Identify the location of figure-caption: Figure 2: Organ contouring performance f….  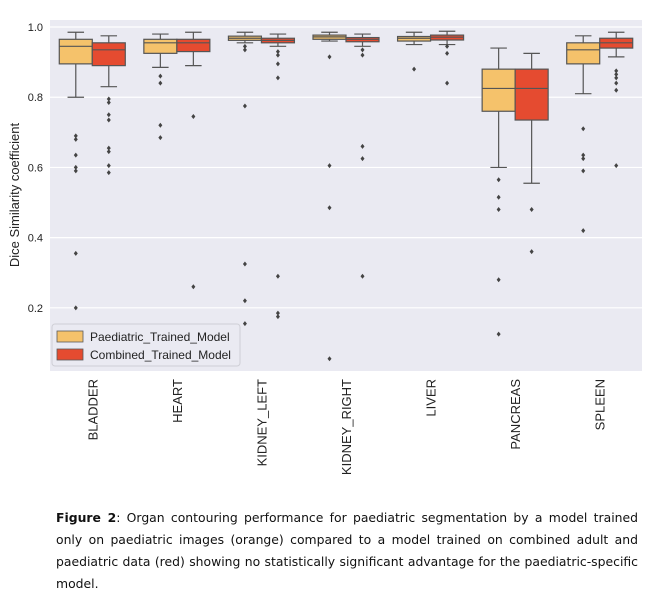
(347, 551).